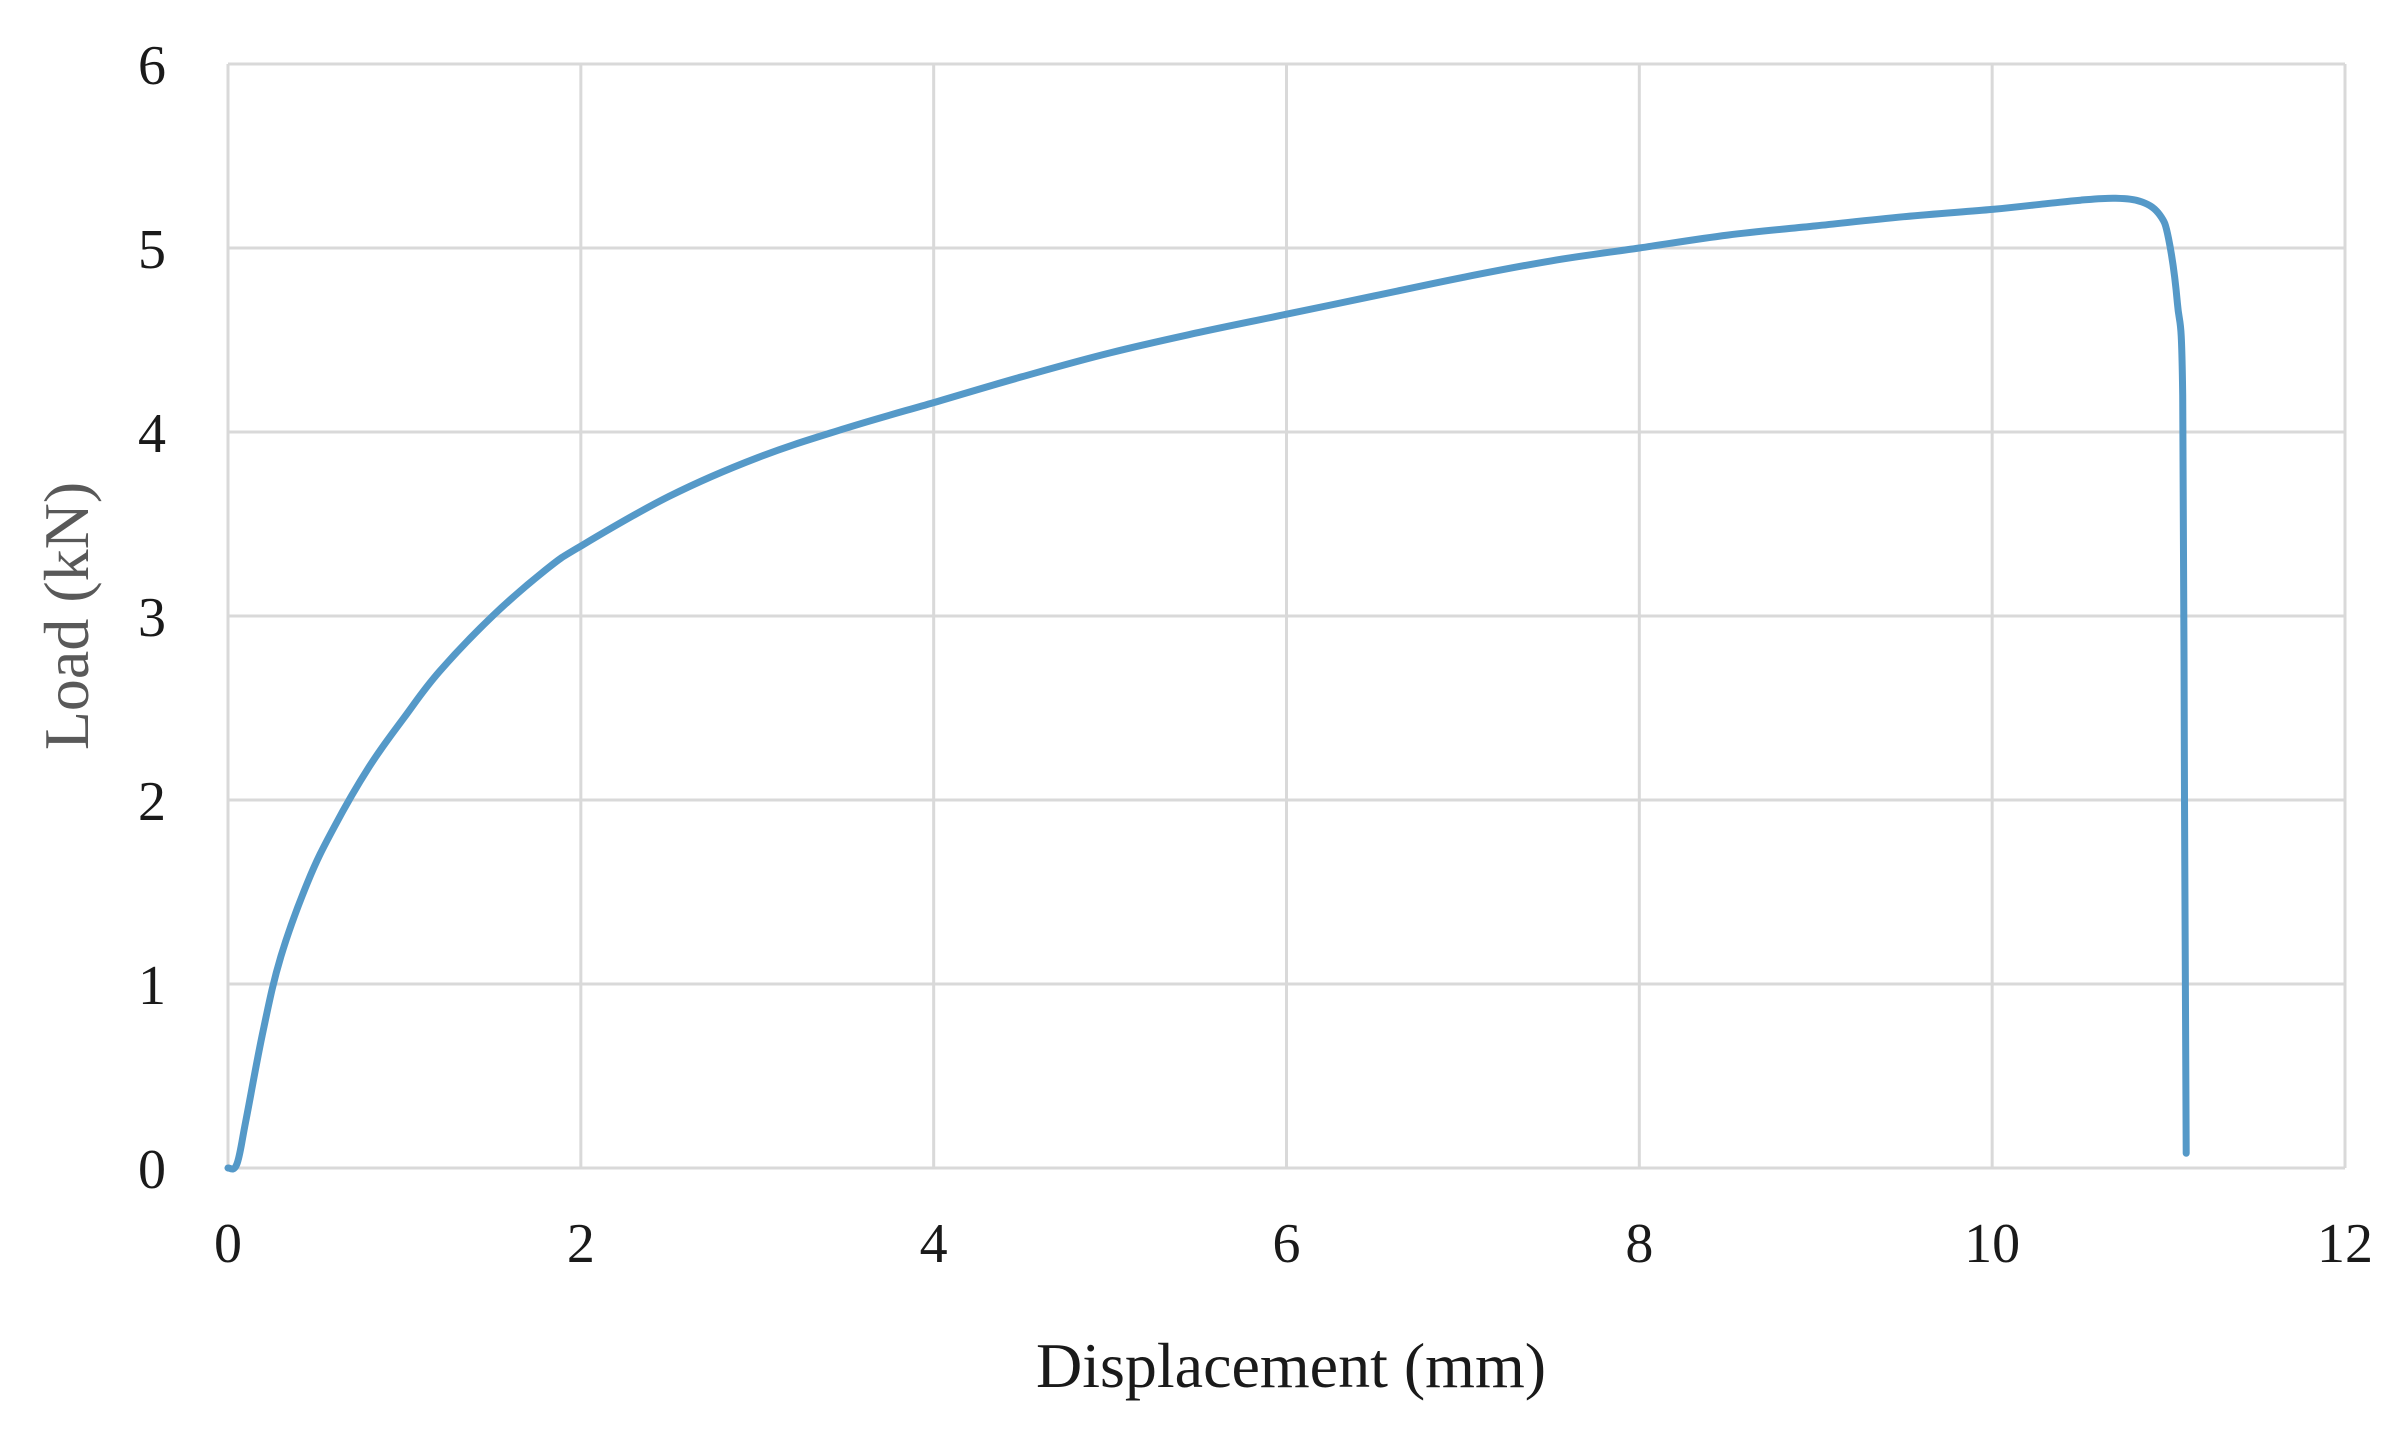 The height and width of the screenshot is (1441, 2405). I want to click on x-axis-title: Displacement (mm), so click(1291, 1365).